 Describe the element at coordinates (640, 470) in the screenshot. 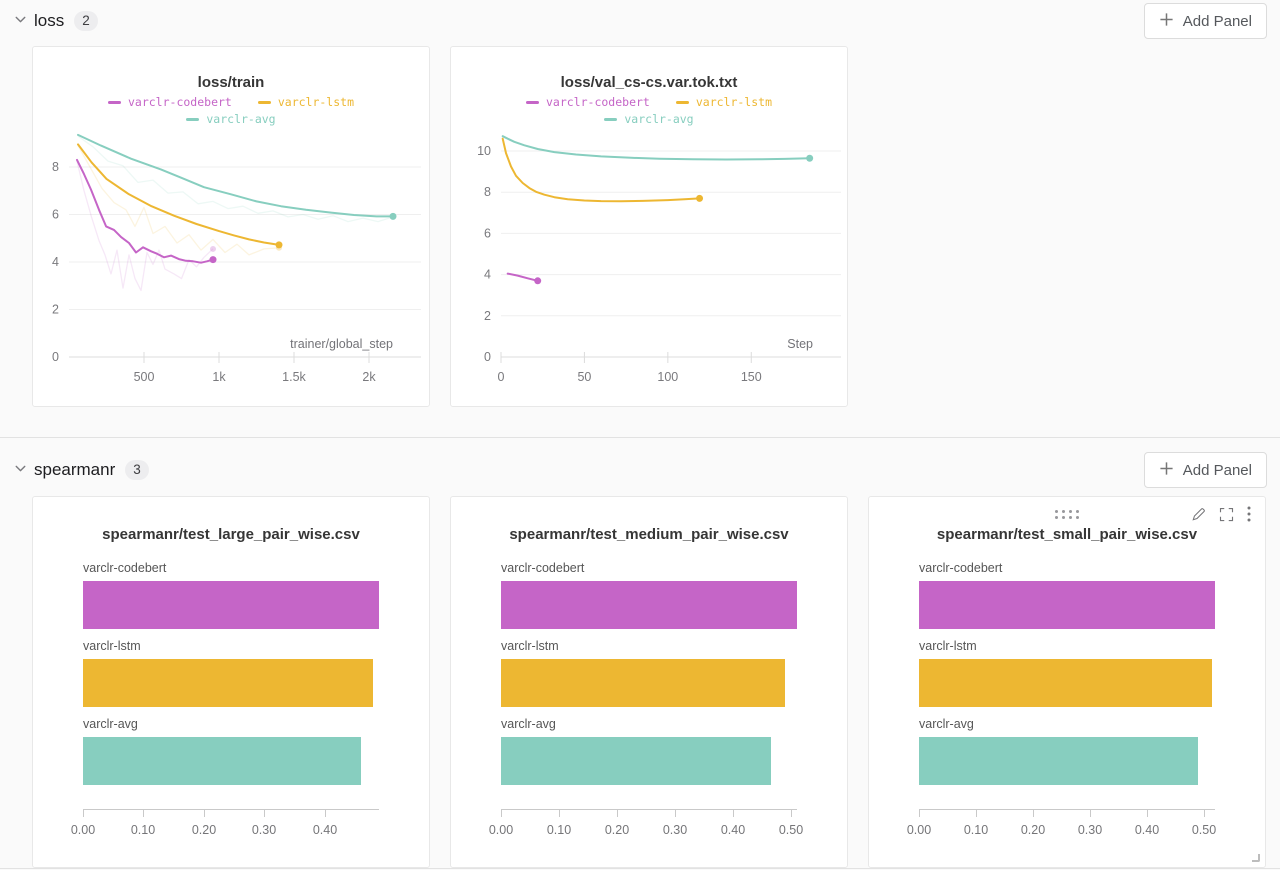

I see `section-header-spearmanr: spearmanr 3 Add Panel` at that location.